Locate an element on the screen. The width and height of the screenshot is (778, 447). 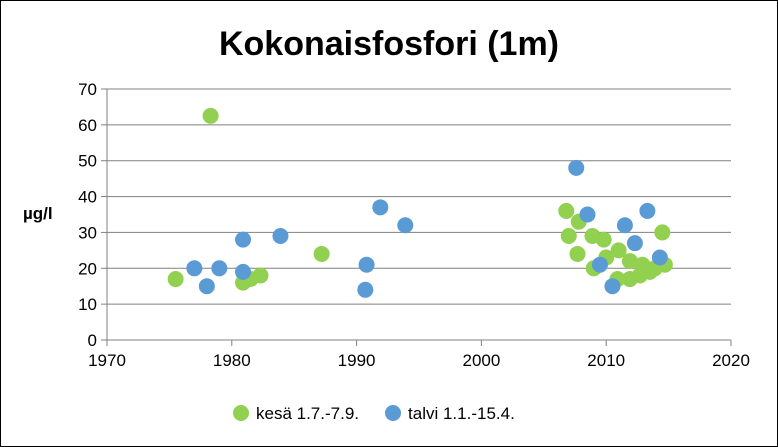
x-tick-label-2010: 2010 is located at coordinates (606, 360).